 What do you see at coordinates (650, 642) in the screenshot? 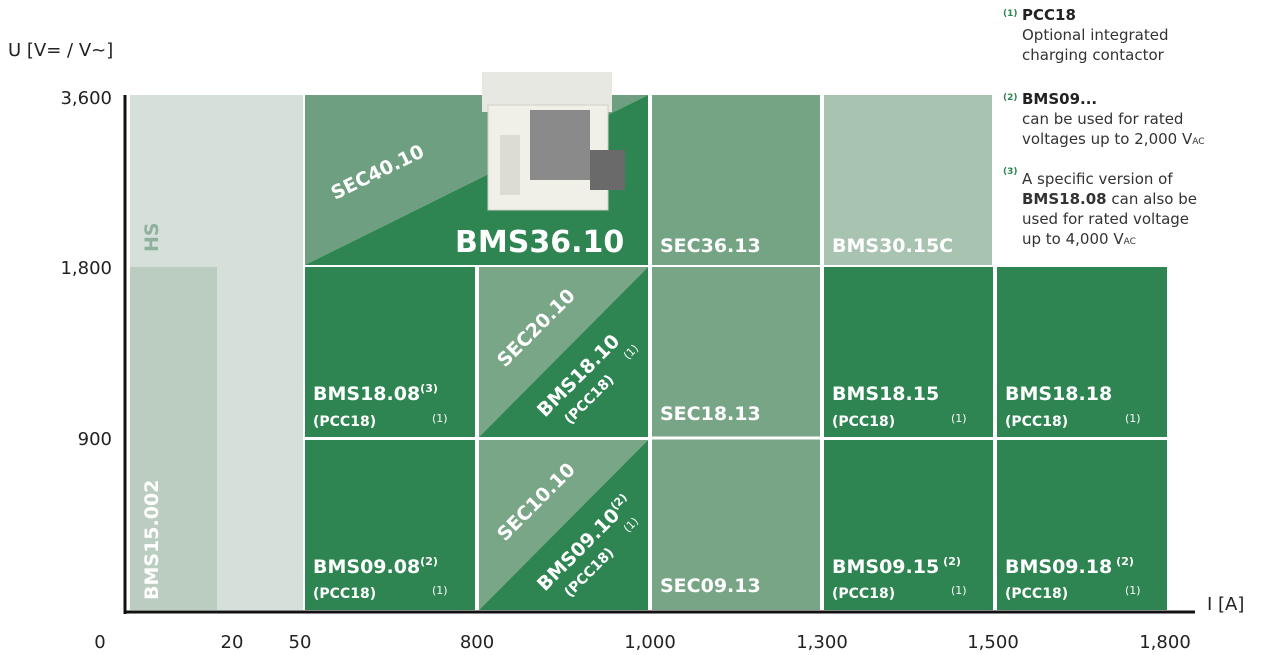
I see `x-tick-label: 1,000` at bounding box center [650, 642].